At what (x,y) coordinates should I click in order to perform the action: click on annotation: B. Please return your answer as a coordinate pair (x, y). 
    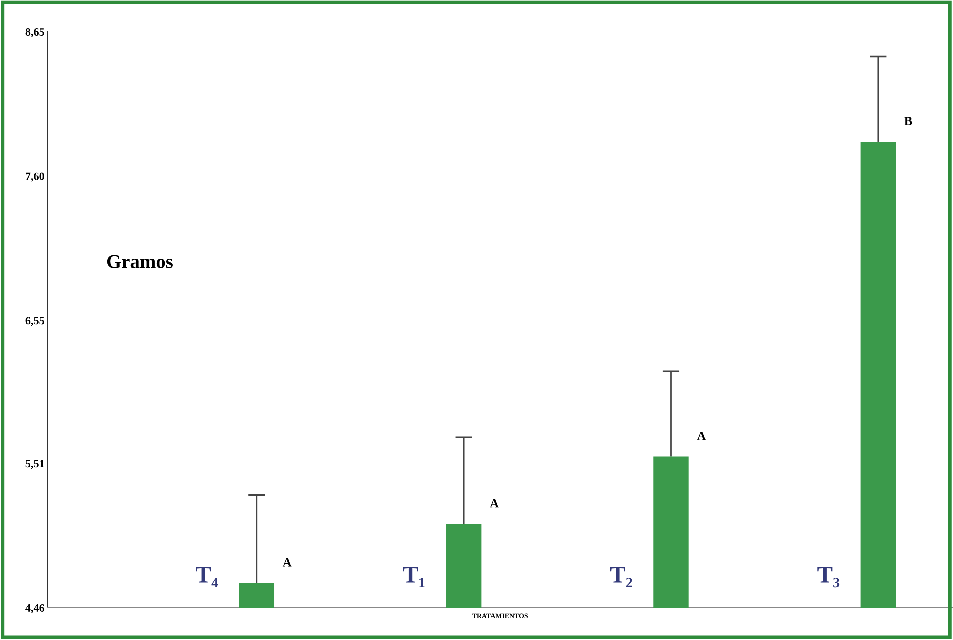
    Looking at the image, I should click on (908, 121).